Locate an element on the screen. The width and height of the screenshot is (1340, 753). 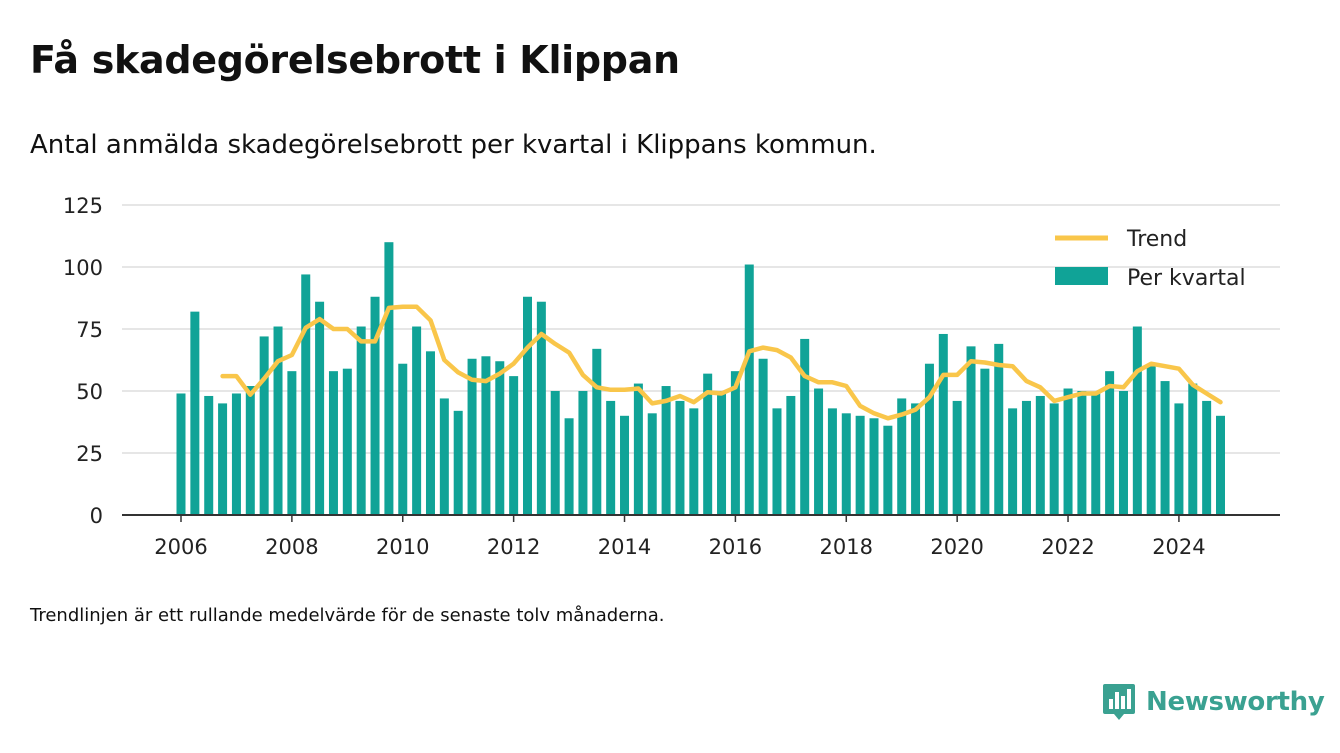
legend-bar-swatch is located at coordinates (1081, 276).